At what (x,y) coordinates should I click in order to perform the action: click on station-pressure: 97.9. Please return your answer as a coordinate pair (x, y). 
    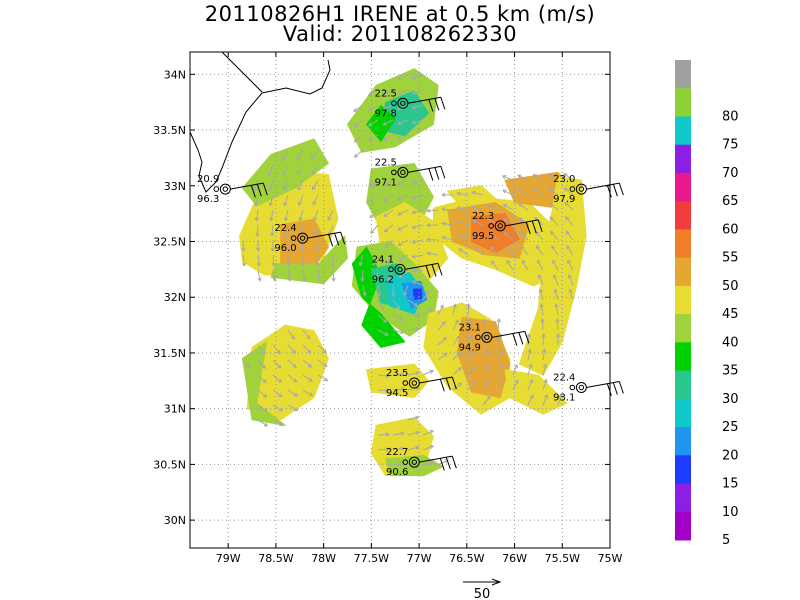
    Looking at the image, I should click on (564, 199).